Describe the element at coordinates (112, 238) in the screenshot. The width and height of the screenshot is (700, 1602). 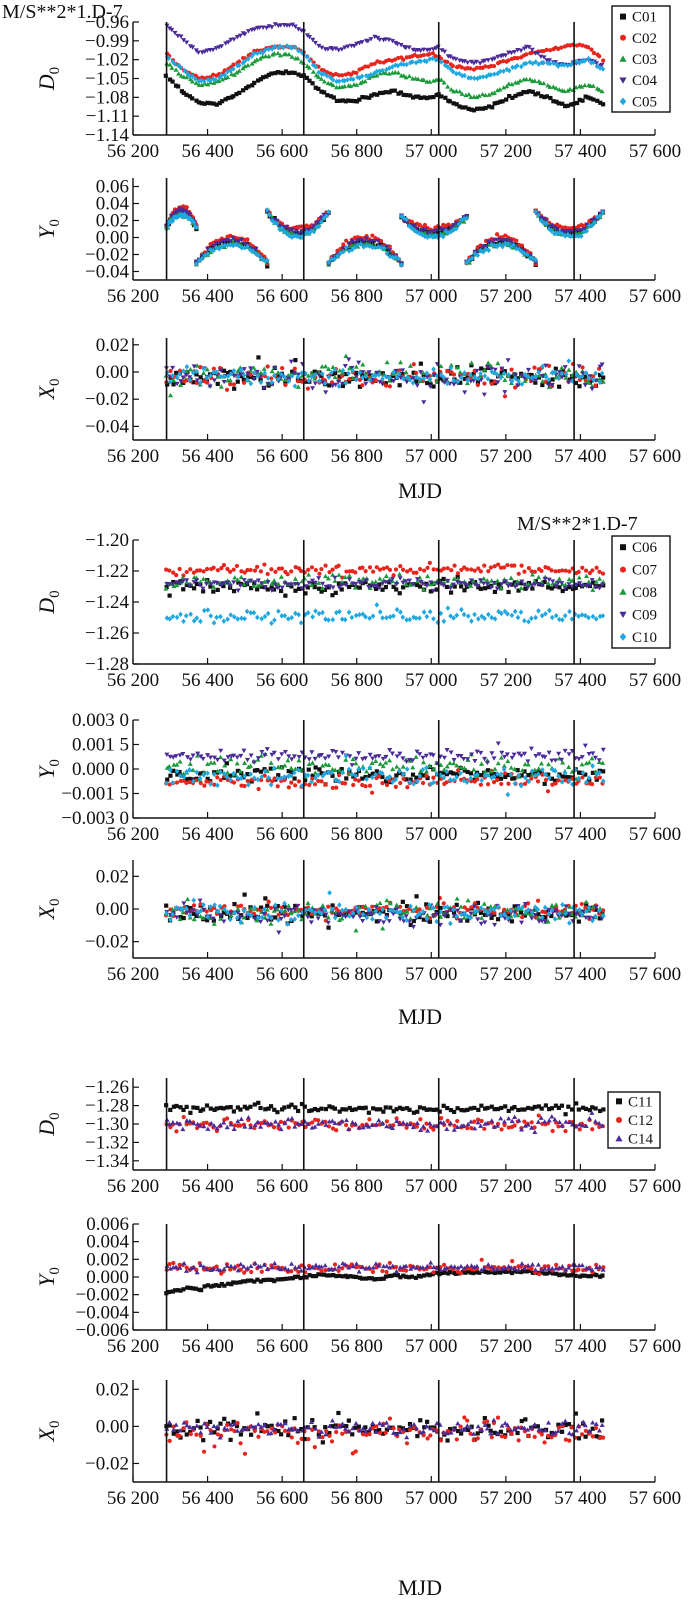
I see `y-tick-label: 0.00` at that location.